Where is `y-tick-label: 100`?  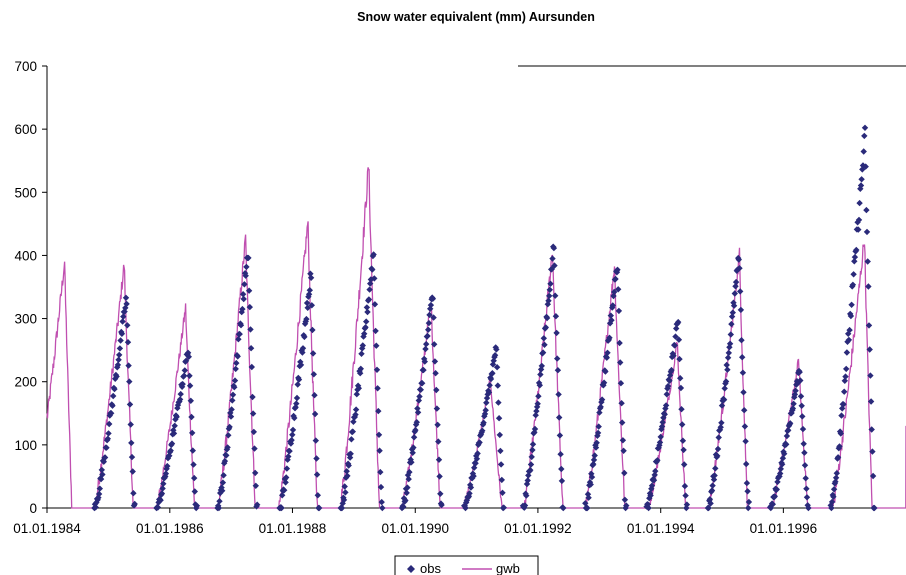 y-tick-label: 100 is located at coordinates (25, 445).